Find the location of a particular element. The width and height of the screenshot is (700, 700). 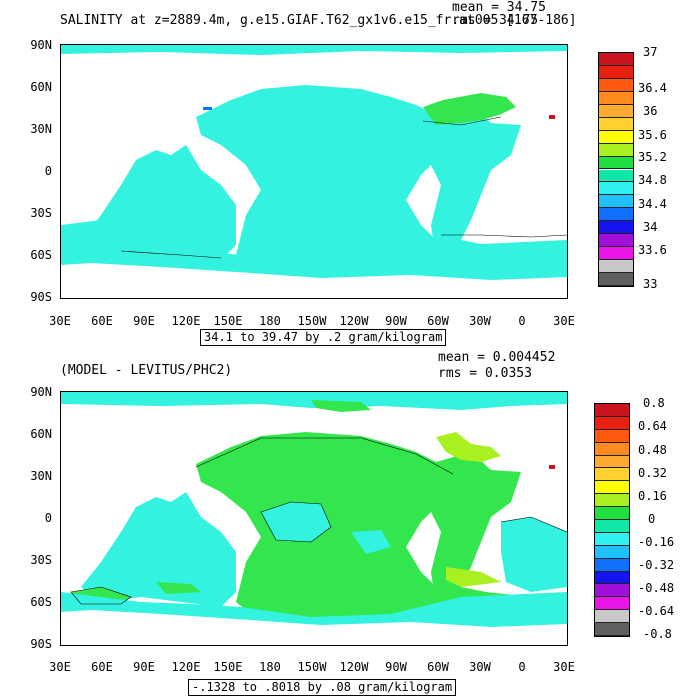

southern-ocean is located at coordinates (314, 609).